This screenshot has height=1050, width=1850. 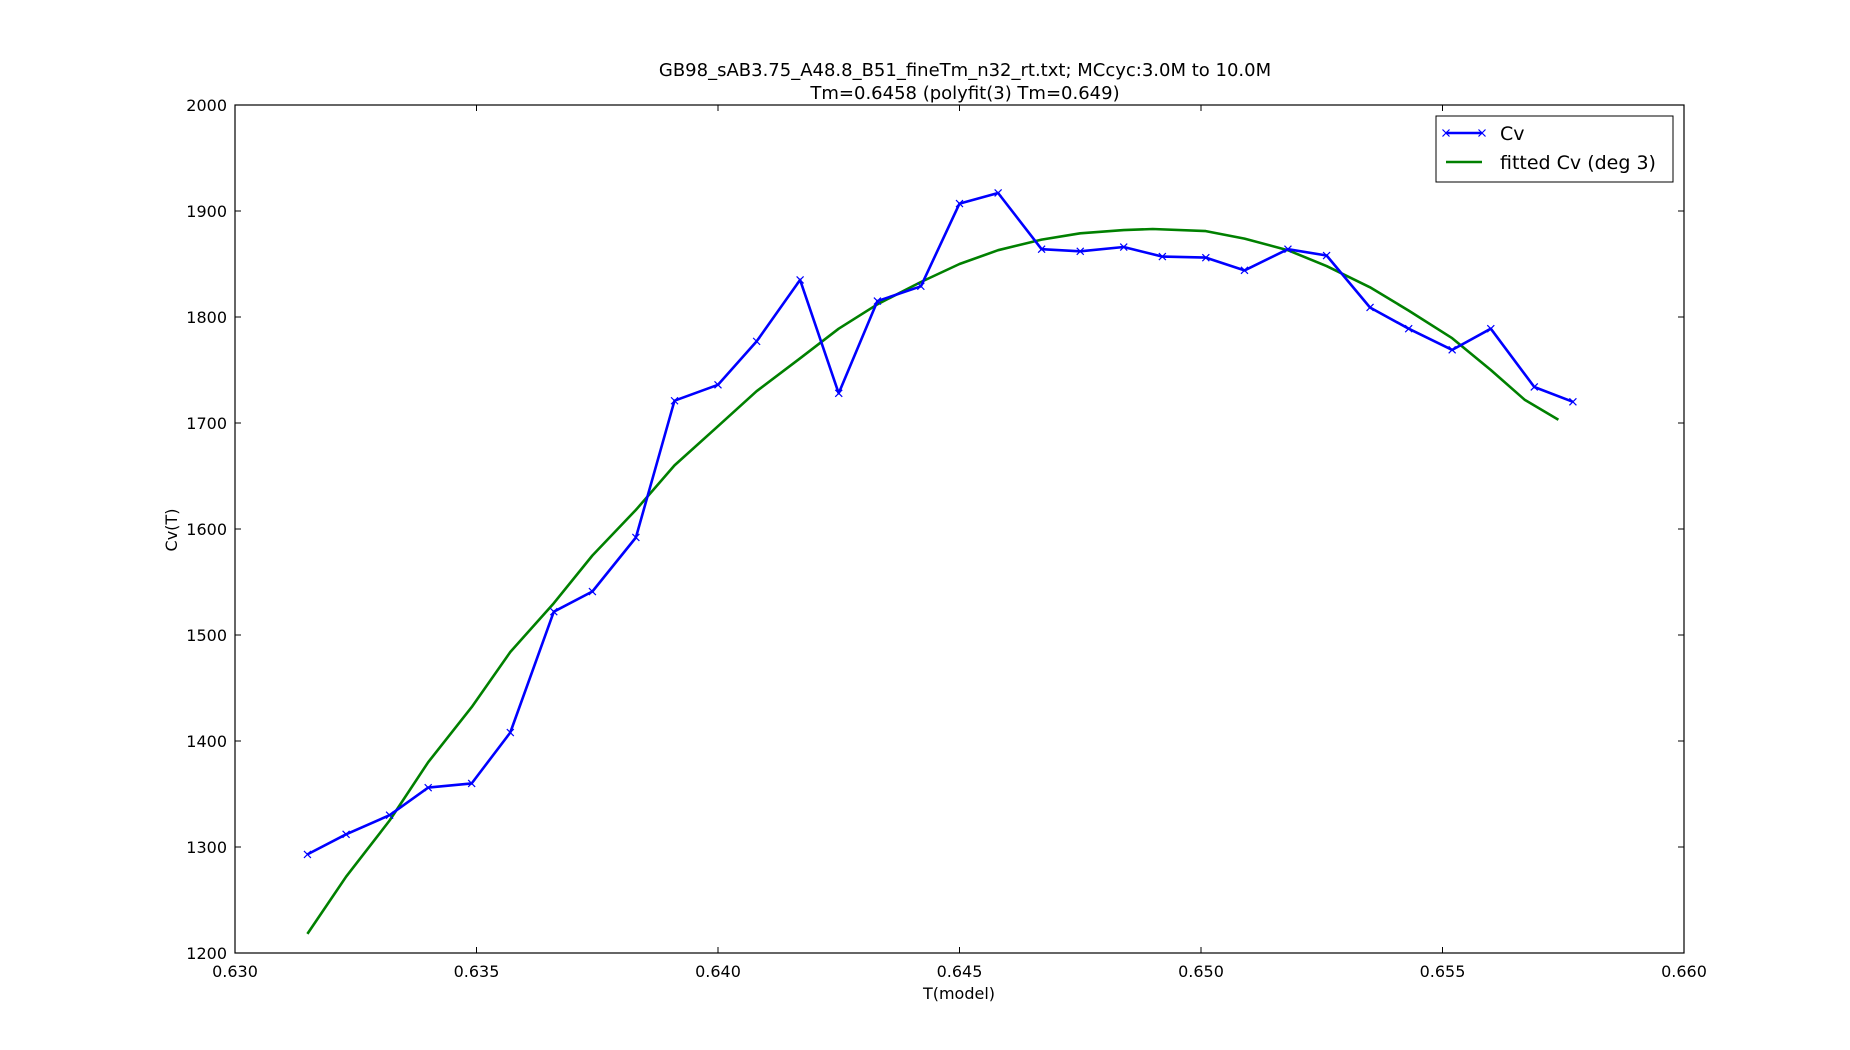 I want to click on y-tick-label: 1200, so click(x=206, y=953).